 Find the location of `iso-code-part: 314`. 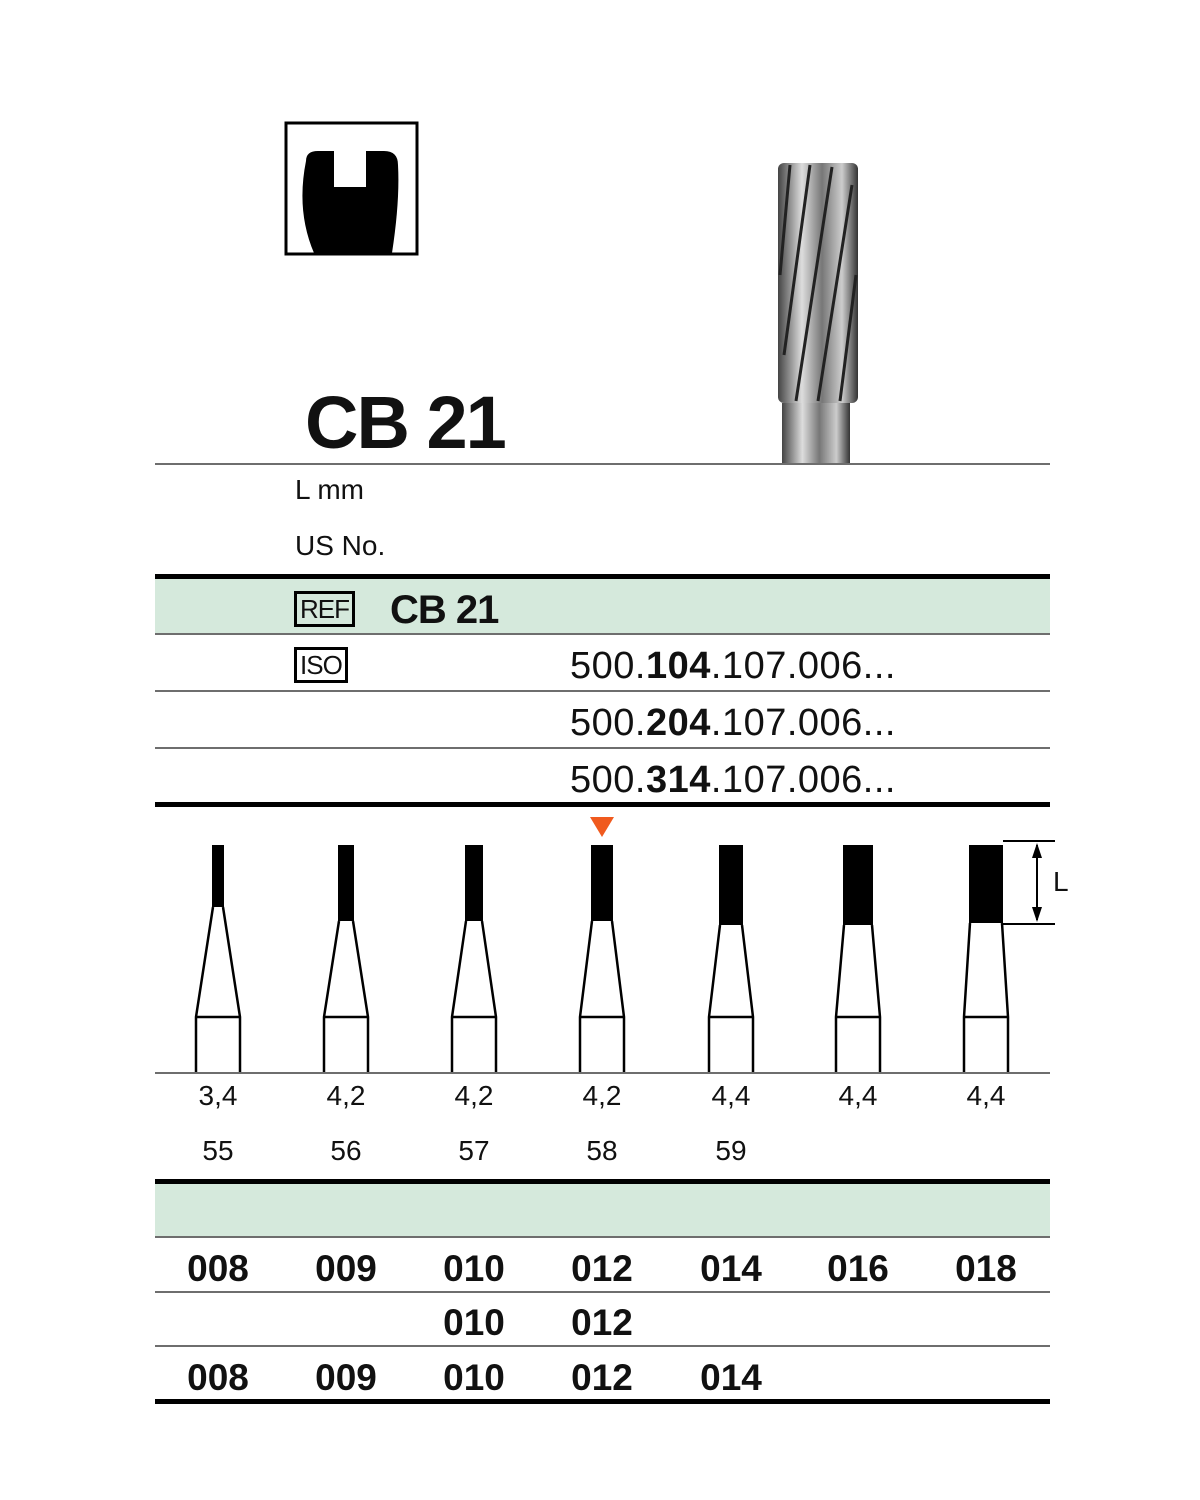

iso-code-part: 314 is located at coordinates (678, 780).